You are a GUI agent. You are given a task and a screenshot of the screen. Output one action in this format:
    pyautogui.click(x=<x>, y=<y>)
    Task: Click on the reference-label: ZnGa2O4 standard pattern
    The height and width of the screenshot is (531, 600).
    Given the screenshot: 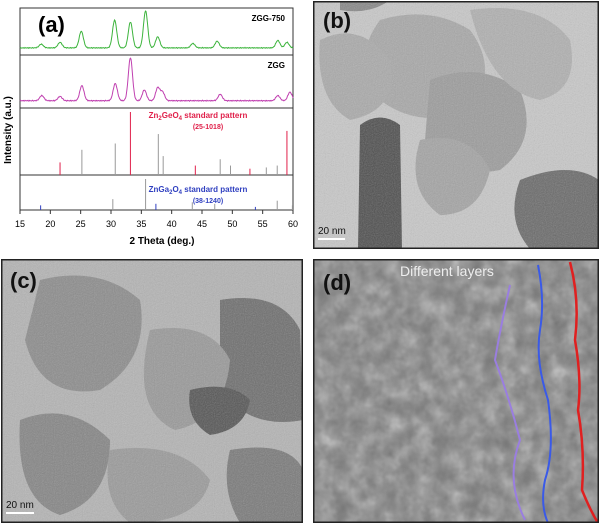 What is the action you would take?
    pyautogui.click(x=198, y=190)
    